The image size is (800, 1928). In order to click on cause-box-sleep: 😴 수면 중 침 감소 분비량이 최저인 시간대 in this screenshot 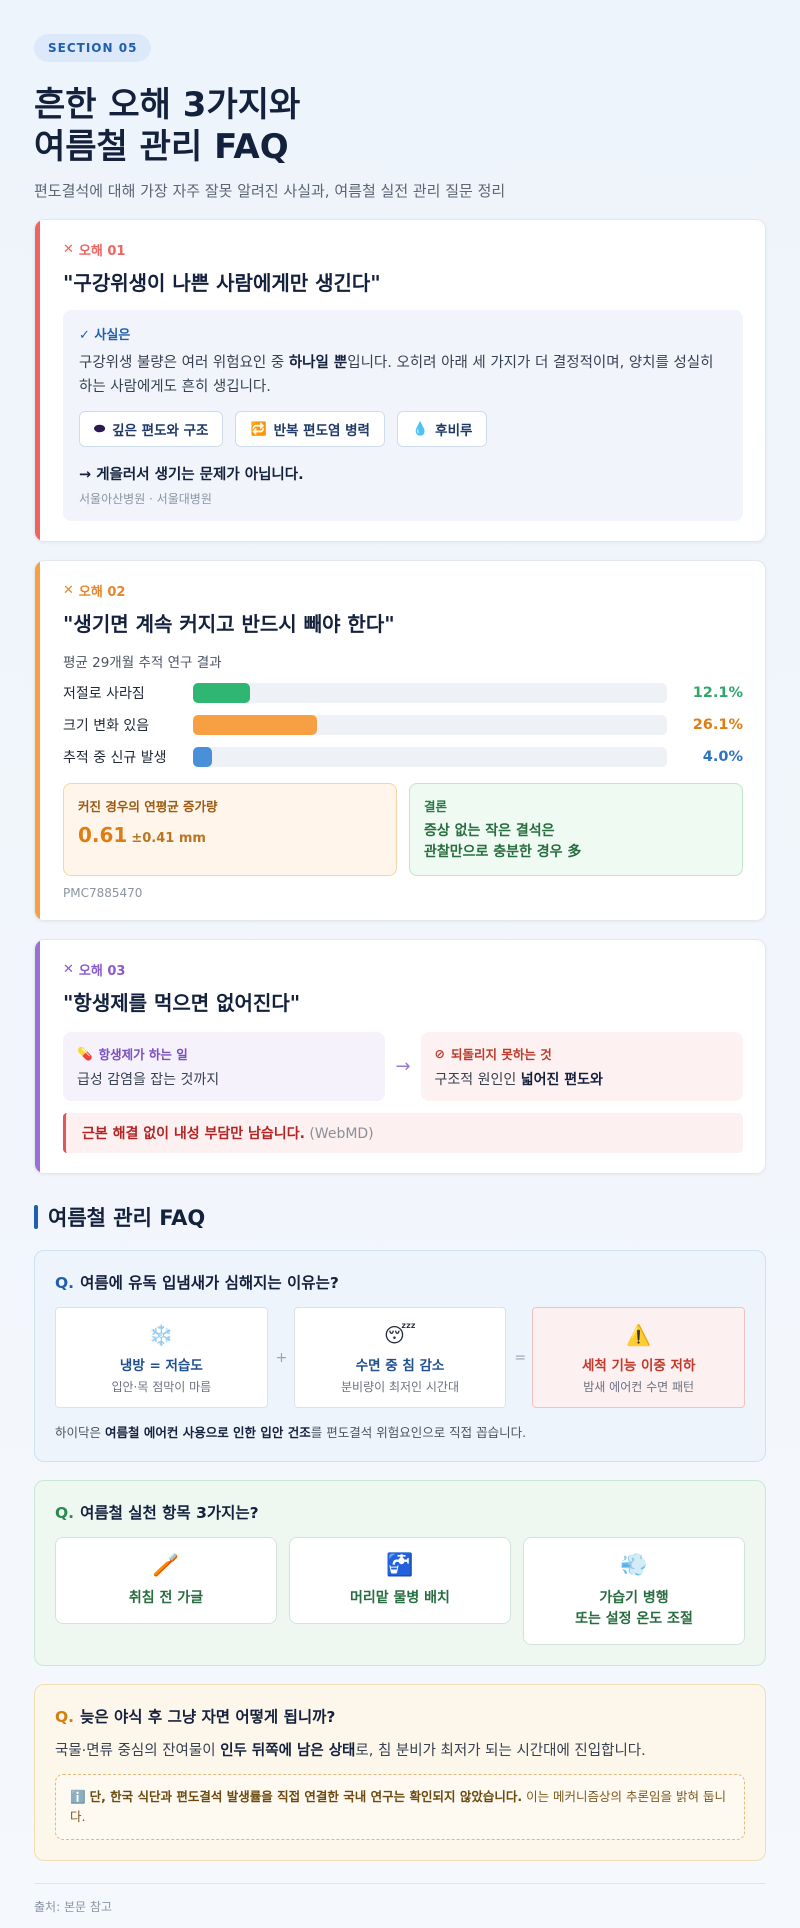, I will do `click(400, 1357)`.